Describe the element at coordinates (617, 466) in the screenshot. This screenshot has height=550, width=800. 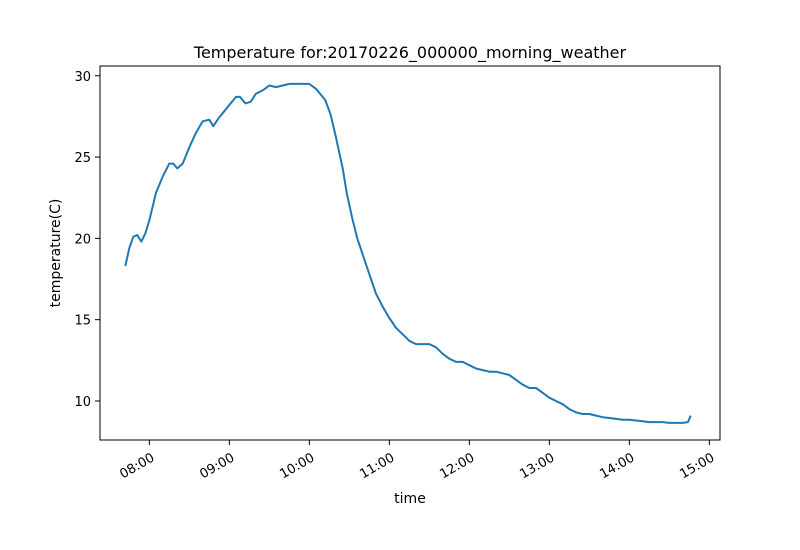
I see `x-tick-label: 14:00` at that location.